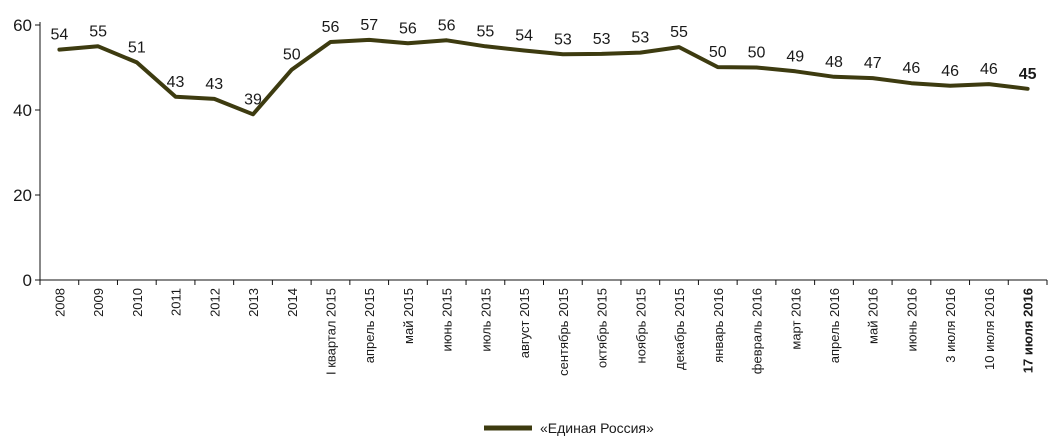 This screenshot has width=1051, height=441. Describe the element at coordinates (834, 325) in the screenshot. I see `x-tick-label: апрель 2016` at that location.